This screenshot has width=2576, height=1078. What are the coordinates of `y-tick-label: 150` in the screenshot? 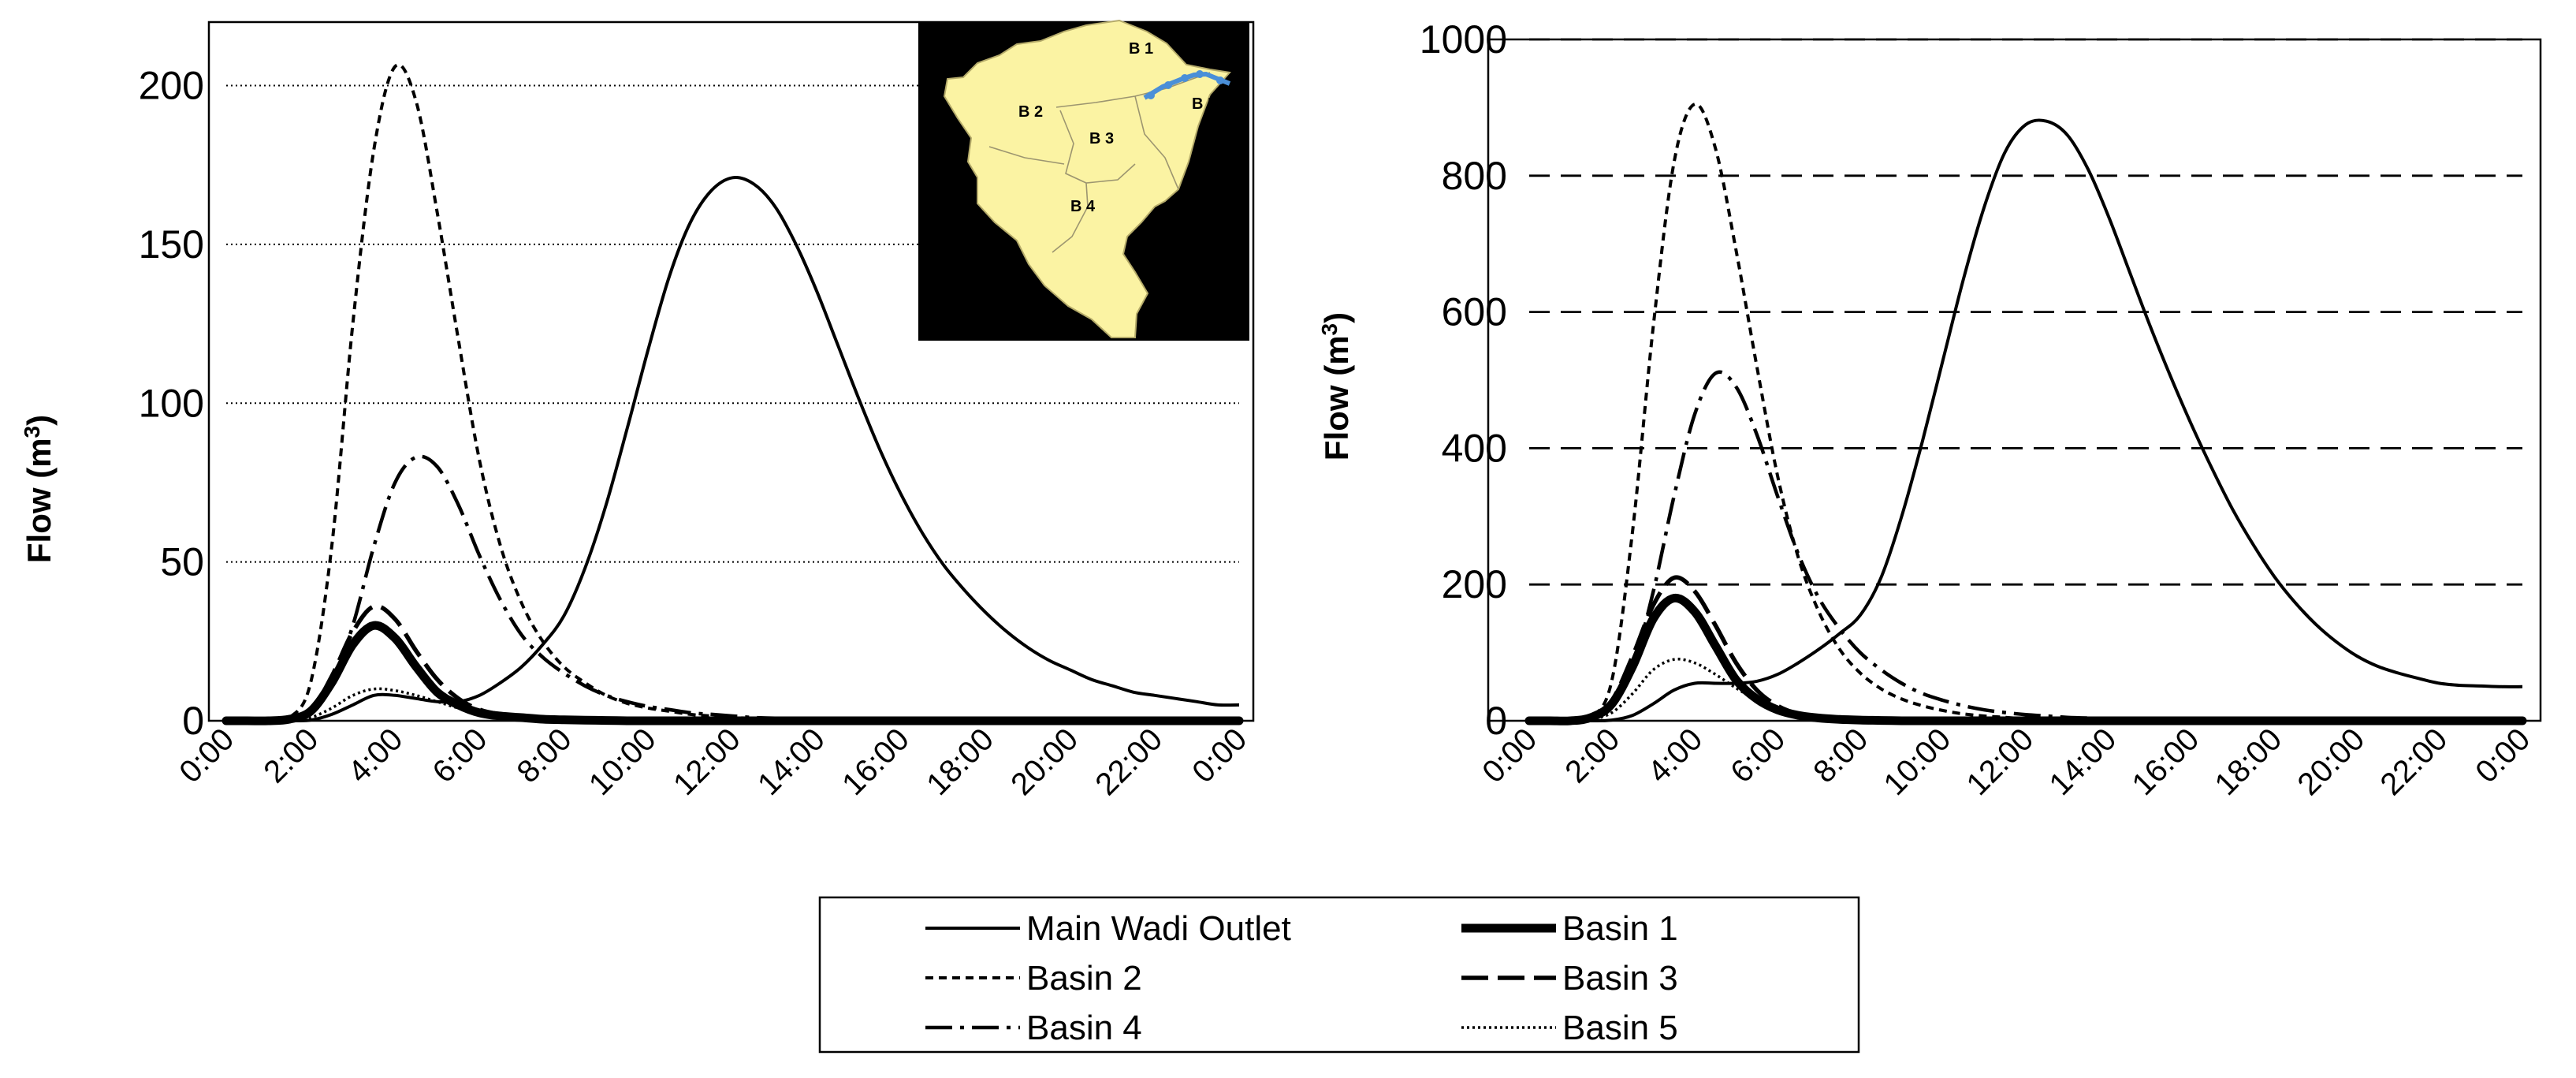 It's located at (171, 244).